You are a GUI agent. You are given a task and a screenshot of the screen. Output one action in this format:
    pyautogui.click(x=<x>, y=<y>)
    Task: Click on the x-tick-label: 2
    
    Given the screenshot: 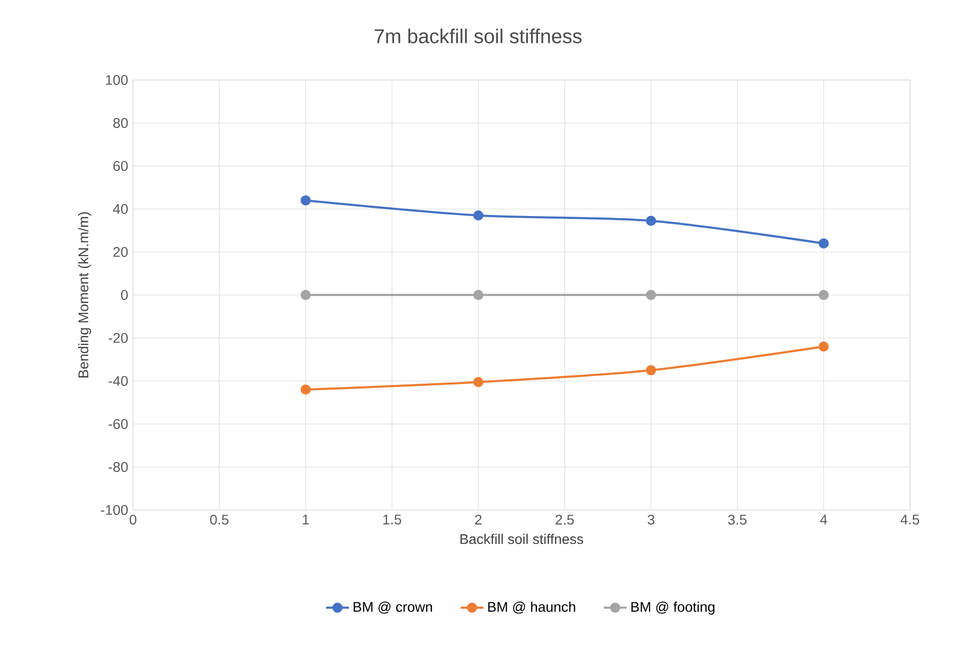 What is the action you would take?
    pyautogui.click(x=478, y=519)
    